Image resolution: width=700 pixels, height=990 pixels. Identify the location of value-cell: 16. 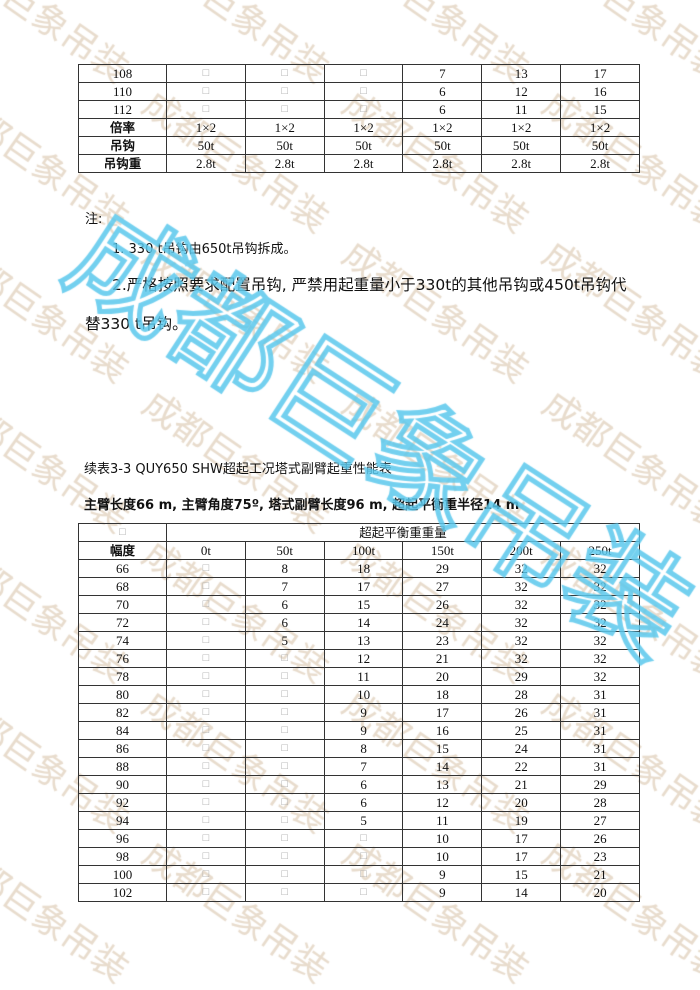
(600, 91).